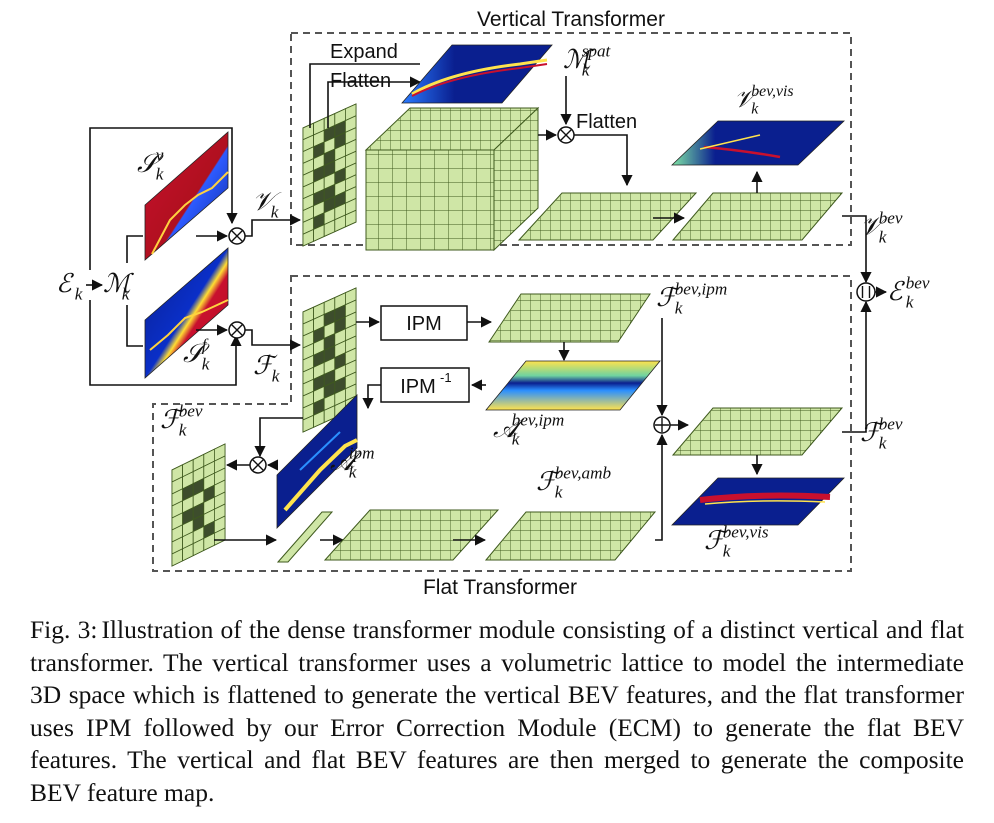  What do you see at coordinates (578, 59) in the screenshot?
I see `M_spat-base: ℳ` at bounding box center [578, 59].